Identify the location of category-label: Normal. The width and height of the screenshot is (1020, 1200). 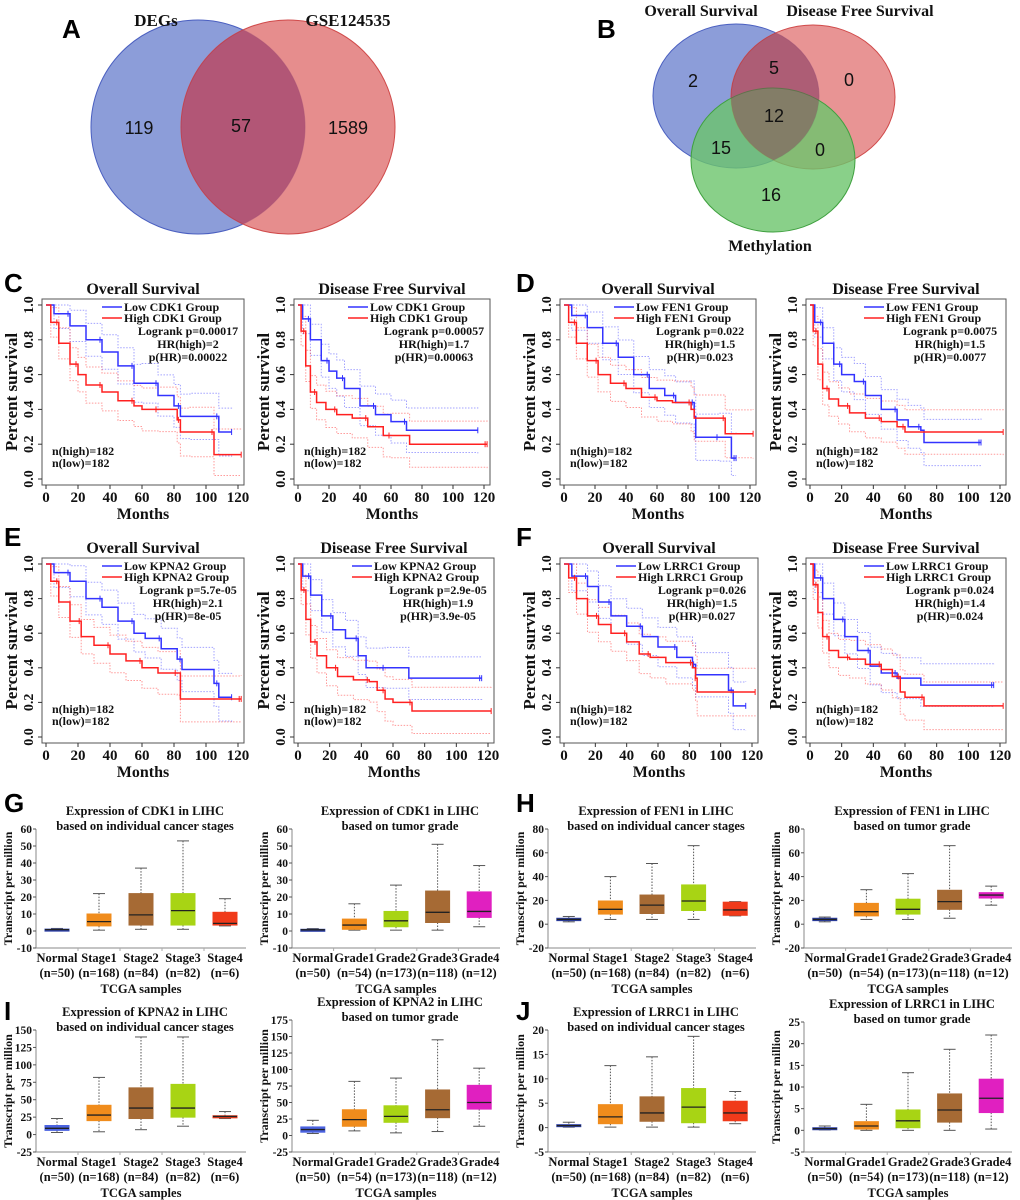
(312, 958).